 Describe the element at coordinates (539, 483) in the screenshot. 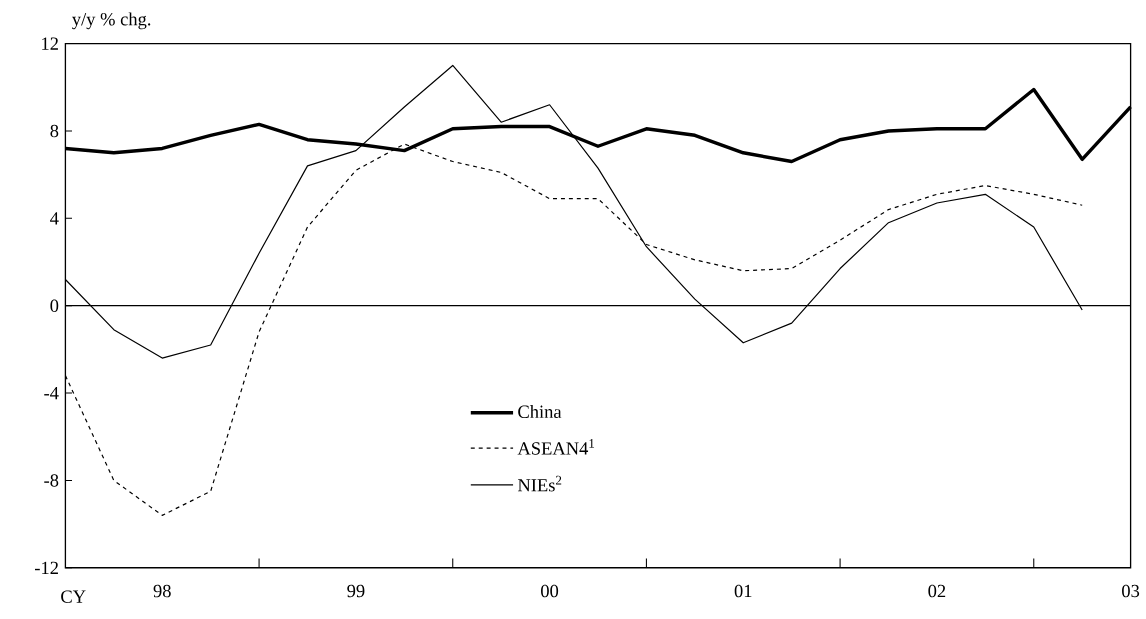

I see `legend-label: NIEs$^{2}$` at that location.